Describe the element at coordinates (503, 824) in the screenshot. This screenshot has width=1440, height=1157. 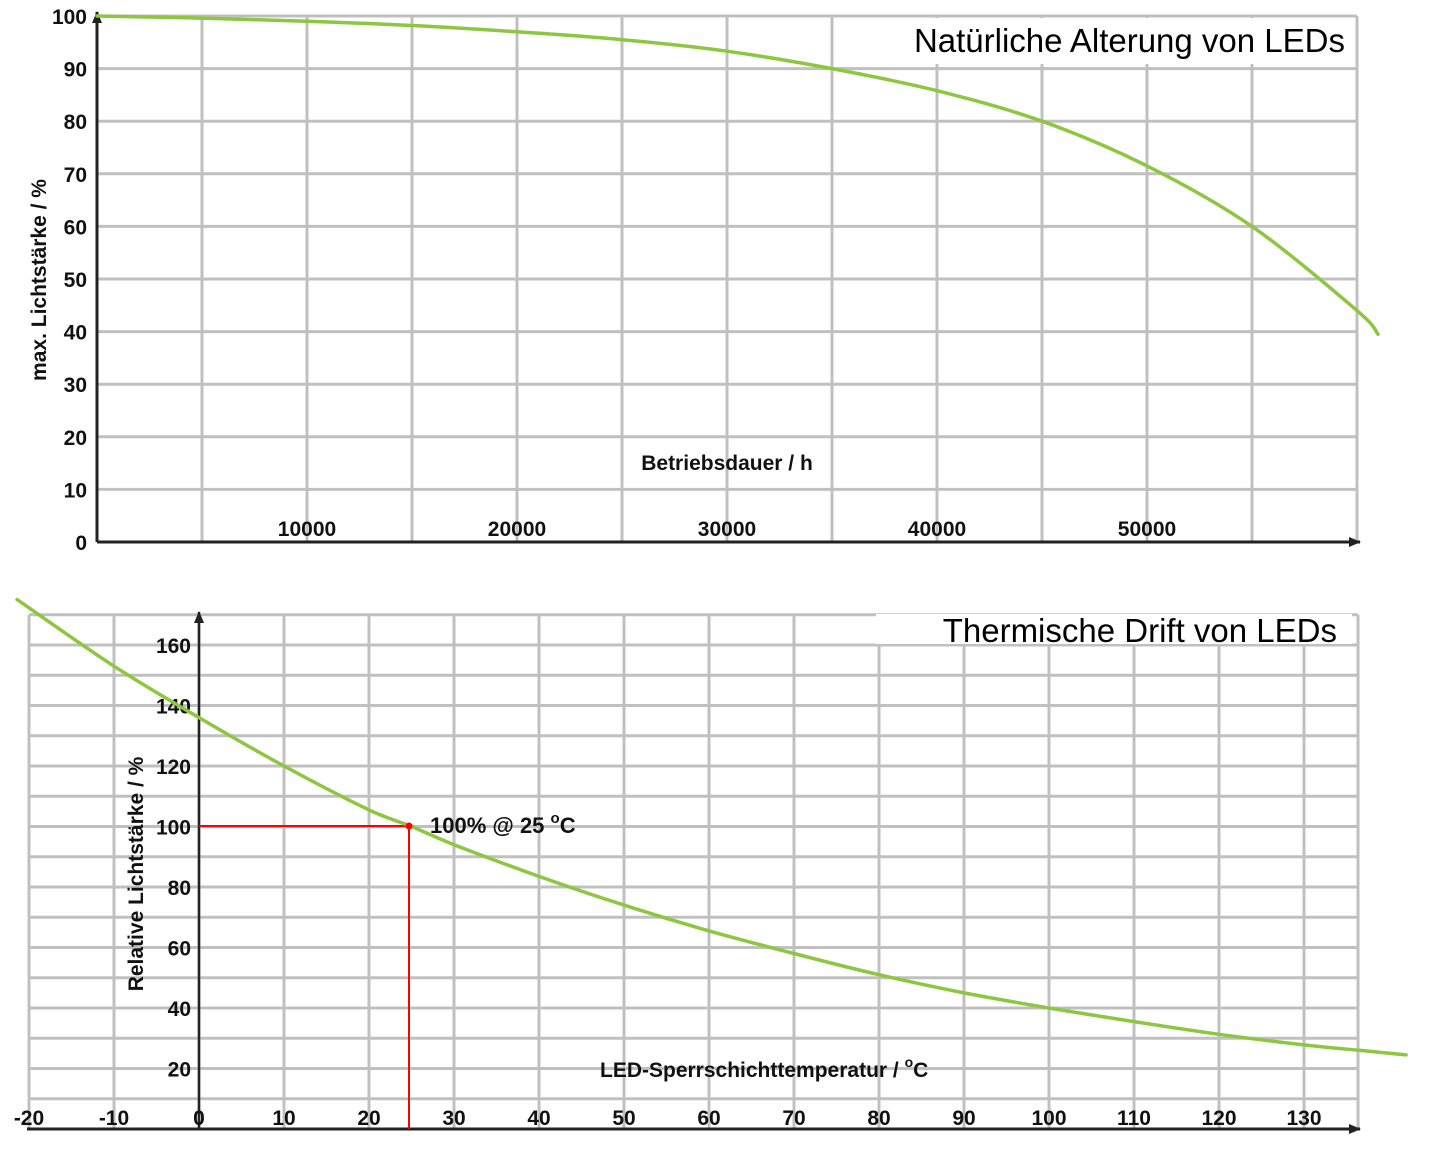
I see `reference-annotation: 100% @ 25 oC` at that location.